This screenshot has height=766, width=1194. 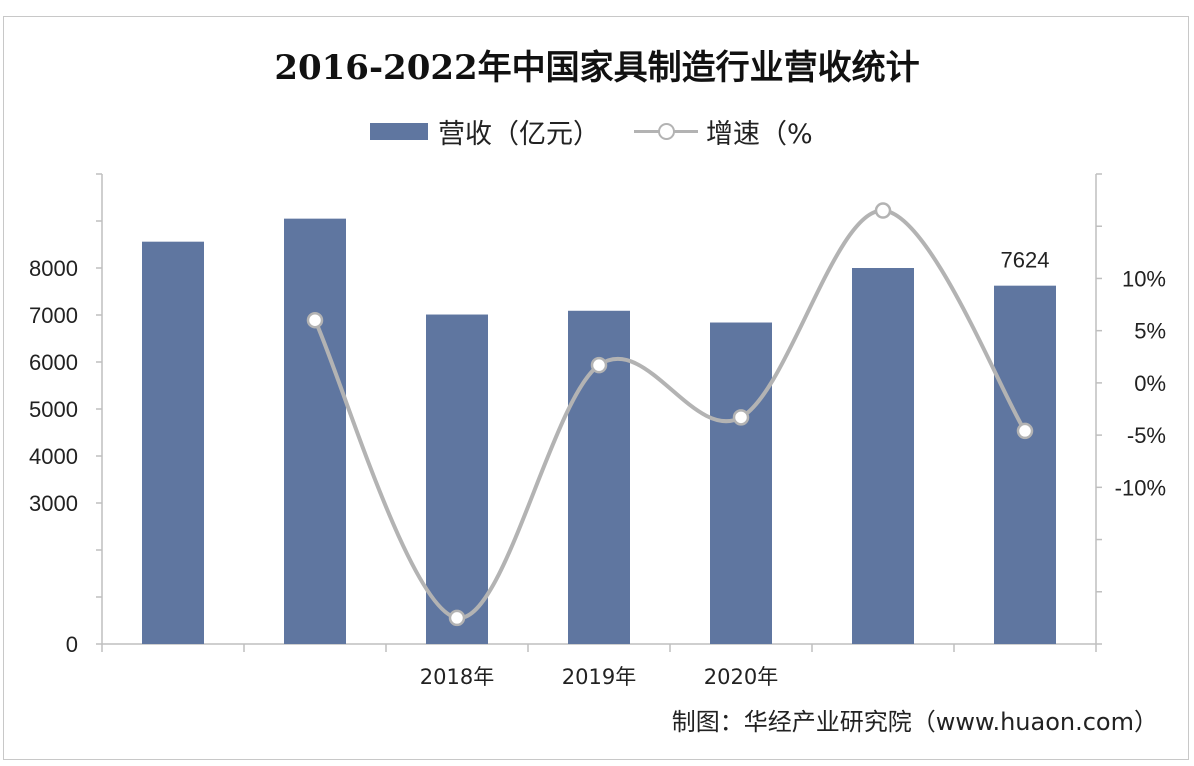 I want to click on x-tick-label: 2018年, so click(x=457, y=677).